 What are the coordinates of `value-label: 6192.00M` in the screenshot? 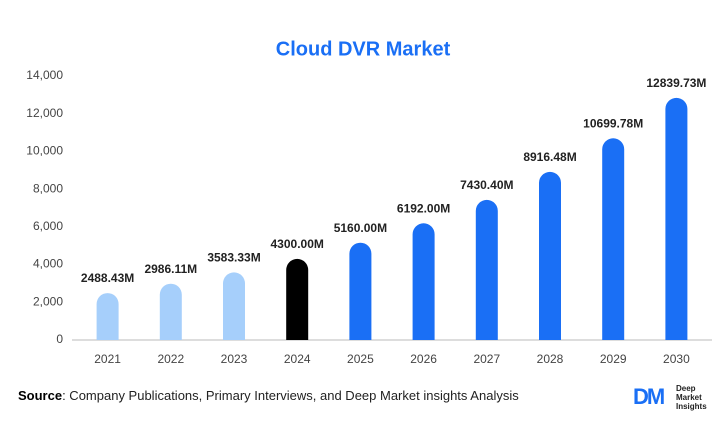 It's located at (423, 208).